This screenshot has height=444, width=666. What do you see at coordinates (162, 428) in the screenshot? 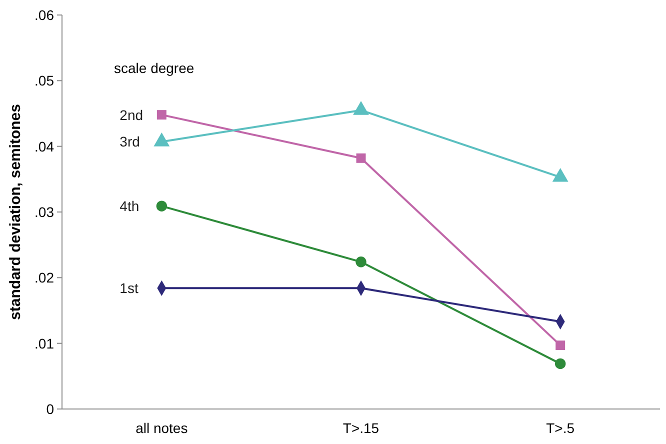
I see `x-tick-label: all notes` at bounding box center [162, 428].